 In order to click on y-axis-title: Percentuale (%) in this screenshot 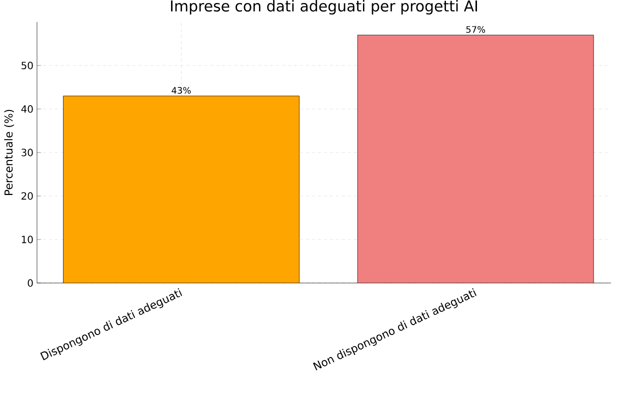, I will do `click(9, 152)`.